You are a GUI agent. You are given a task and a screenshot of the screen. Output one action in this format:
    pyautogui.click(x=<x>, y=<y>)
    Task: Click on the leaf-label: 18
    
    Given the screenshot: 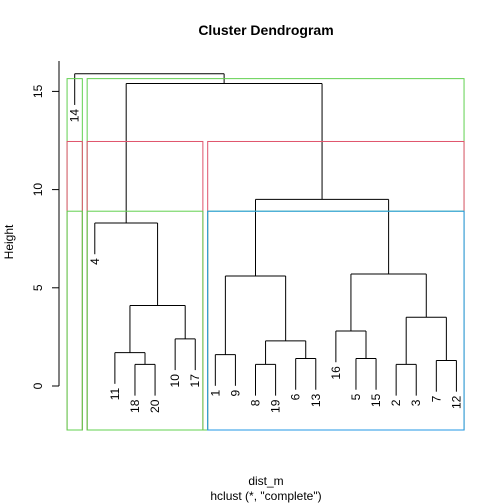 What is the action you would take?
    pyautogui.click(x=135, y=406)
    